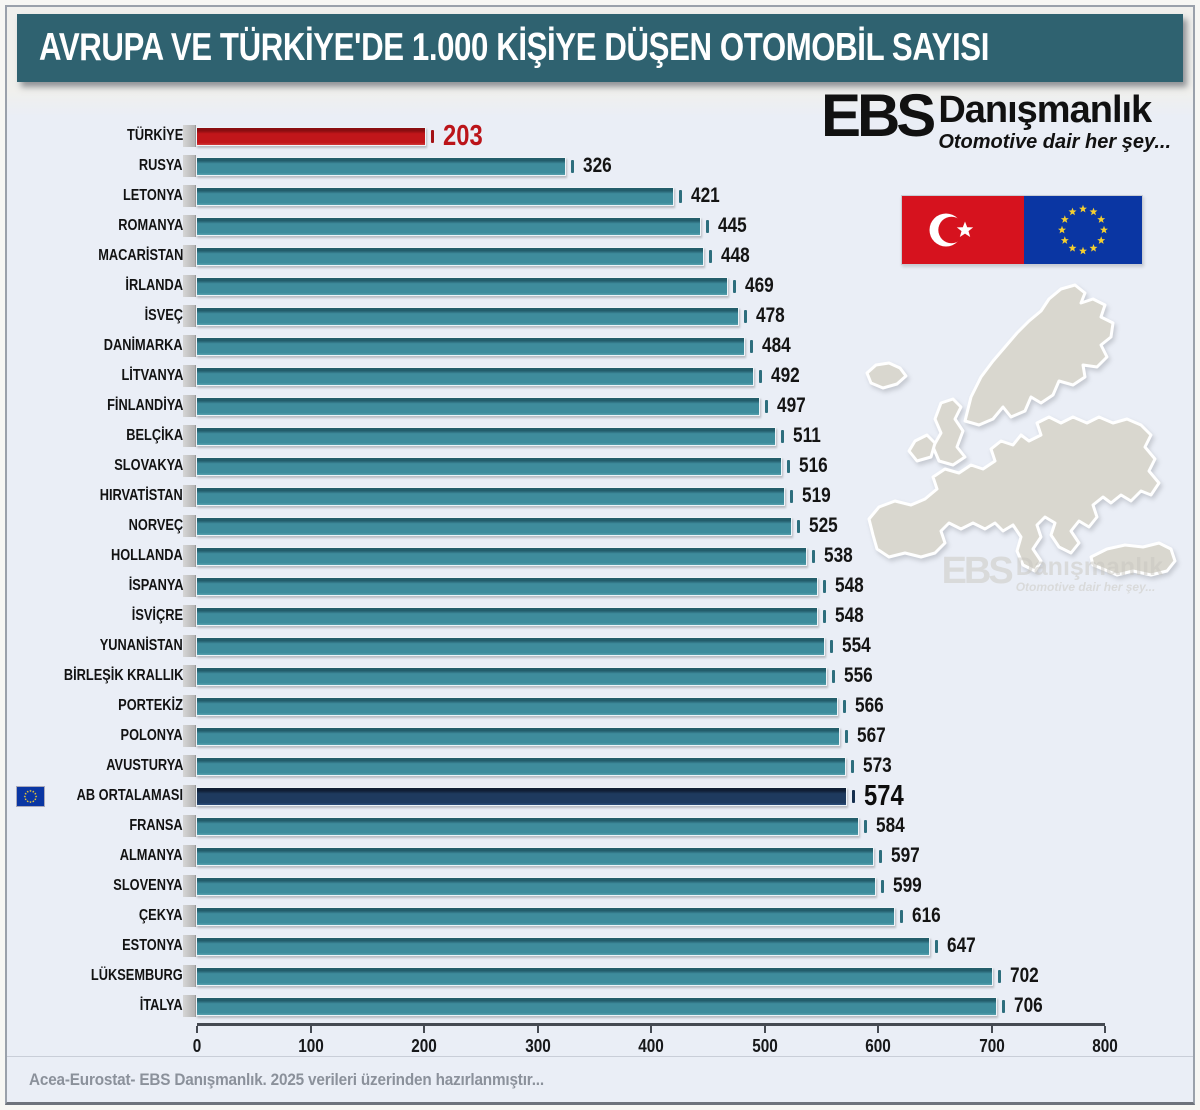 This screenshot has width=1200, height=1110. Describe the element at coordinates (108, 706) in the screenshot. I see `row-label-cell: PORTEKİZ` at that location.